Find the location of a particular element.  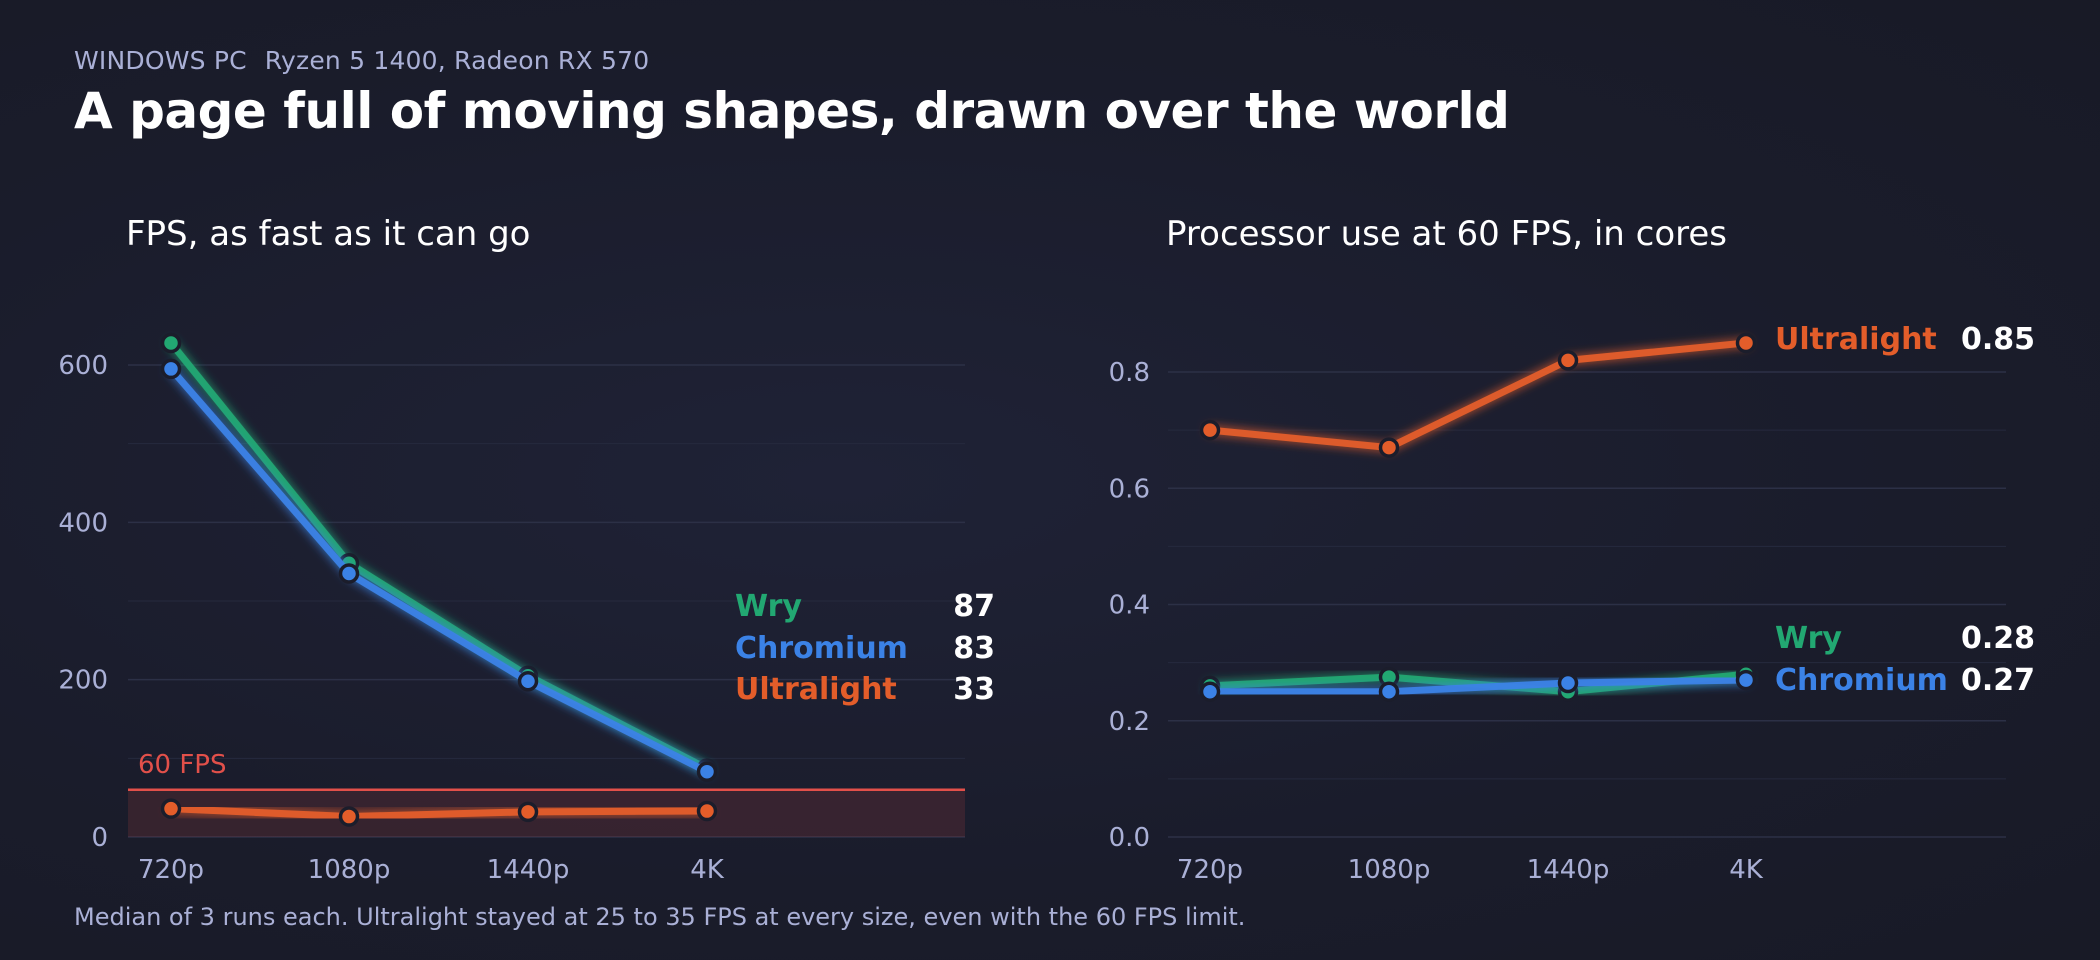

series-end-value-ultralight: 33 is located at coordinates (974, 689).